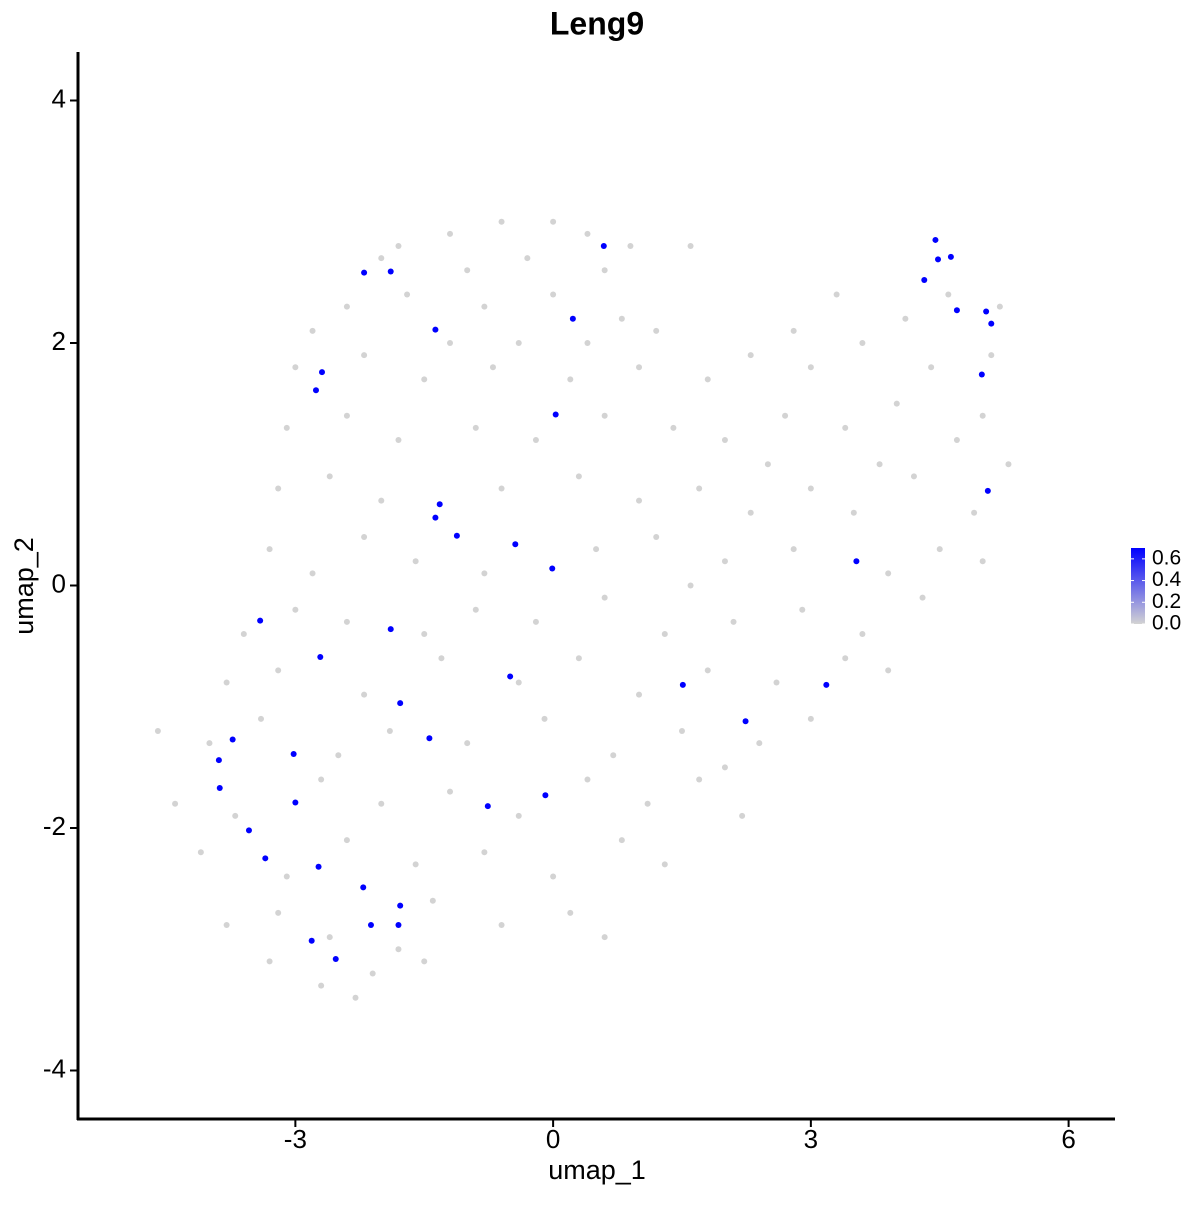  Describe the element at coordinates (597, 23) in the screenshot. I see `chart-title: Leng9` at that location.